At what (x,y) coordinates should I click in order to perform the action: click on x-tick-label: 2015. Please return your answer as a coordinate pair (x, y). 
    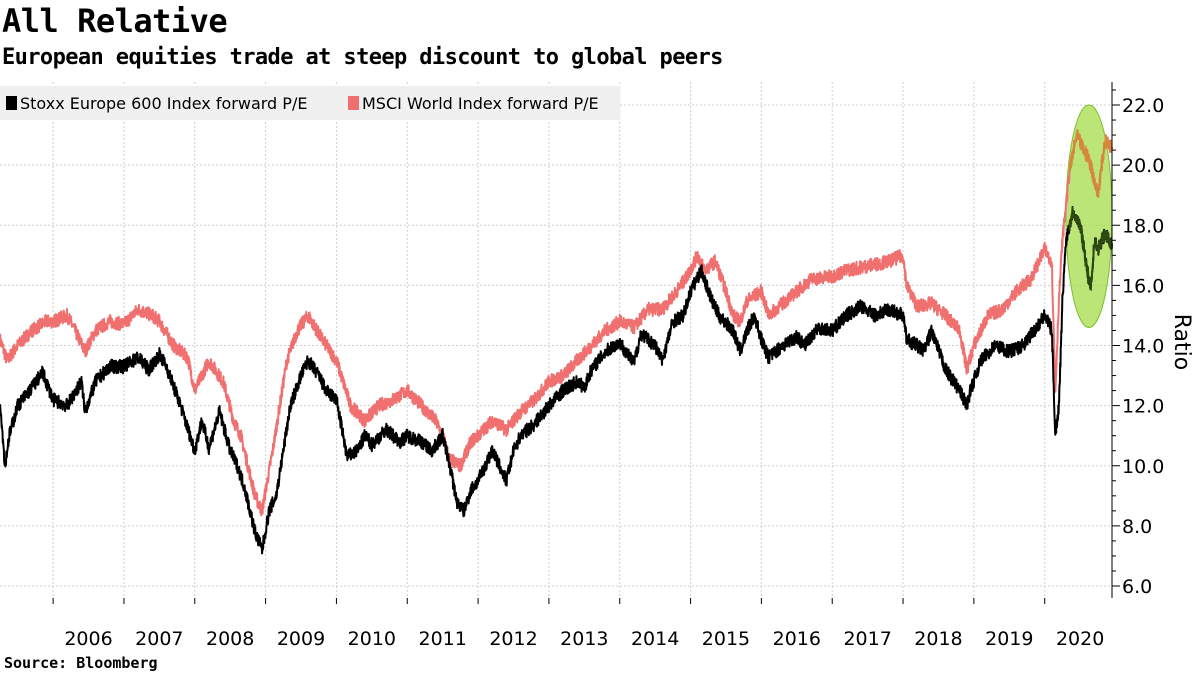
    Looking at the image, I should click on (726, 639).